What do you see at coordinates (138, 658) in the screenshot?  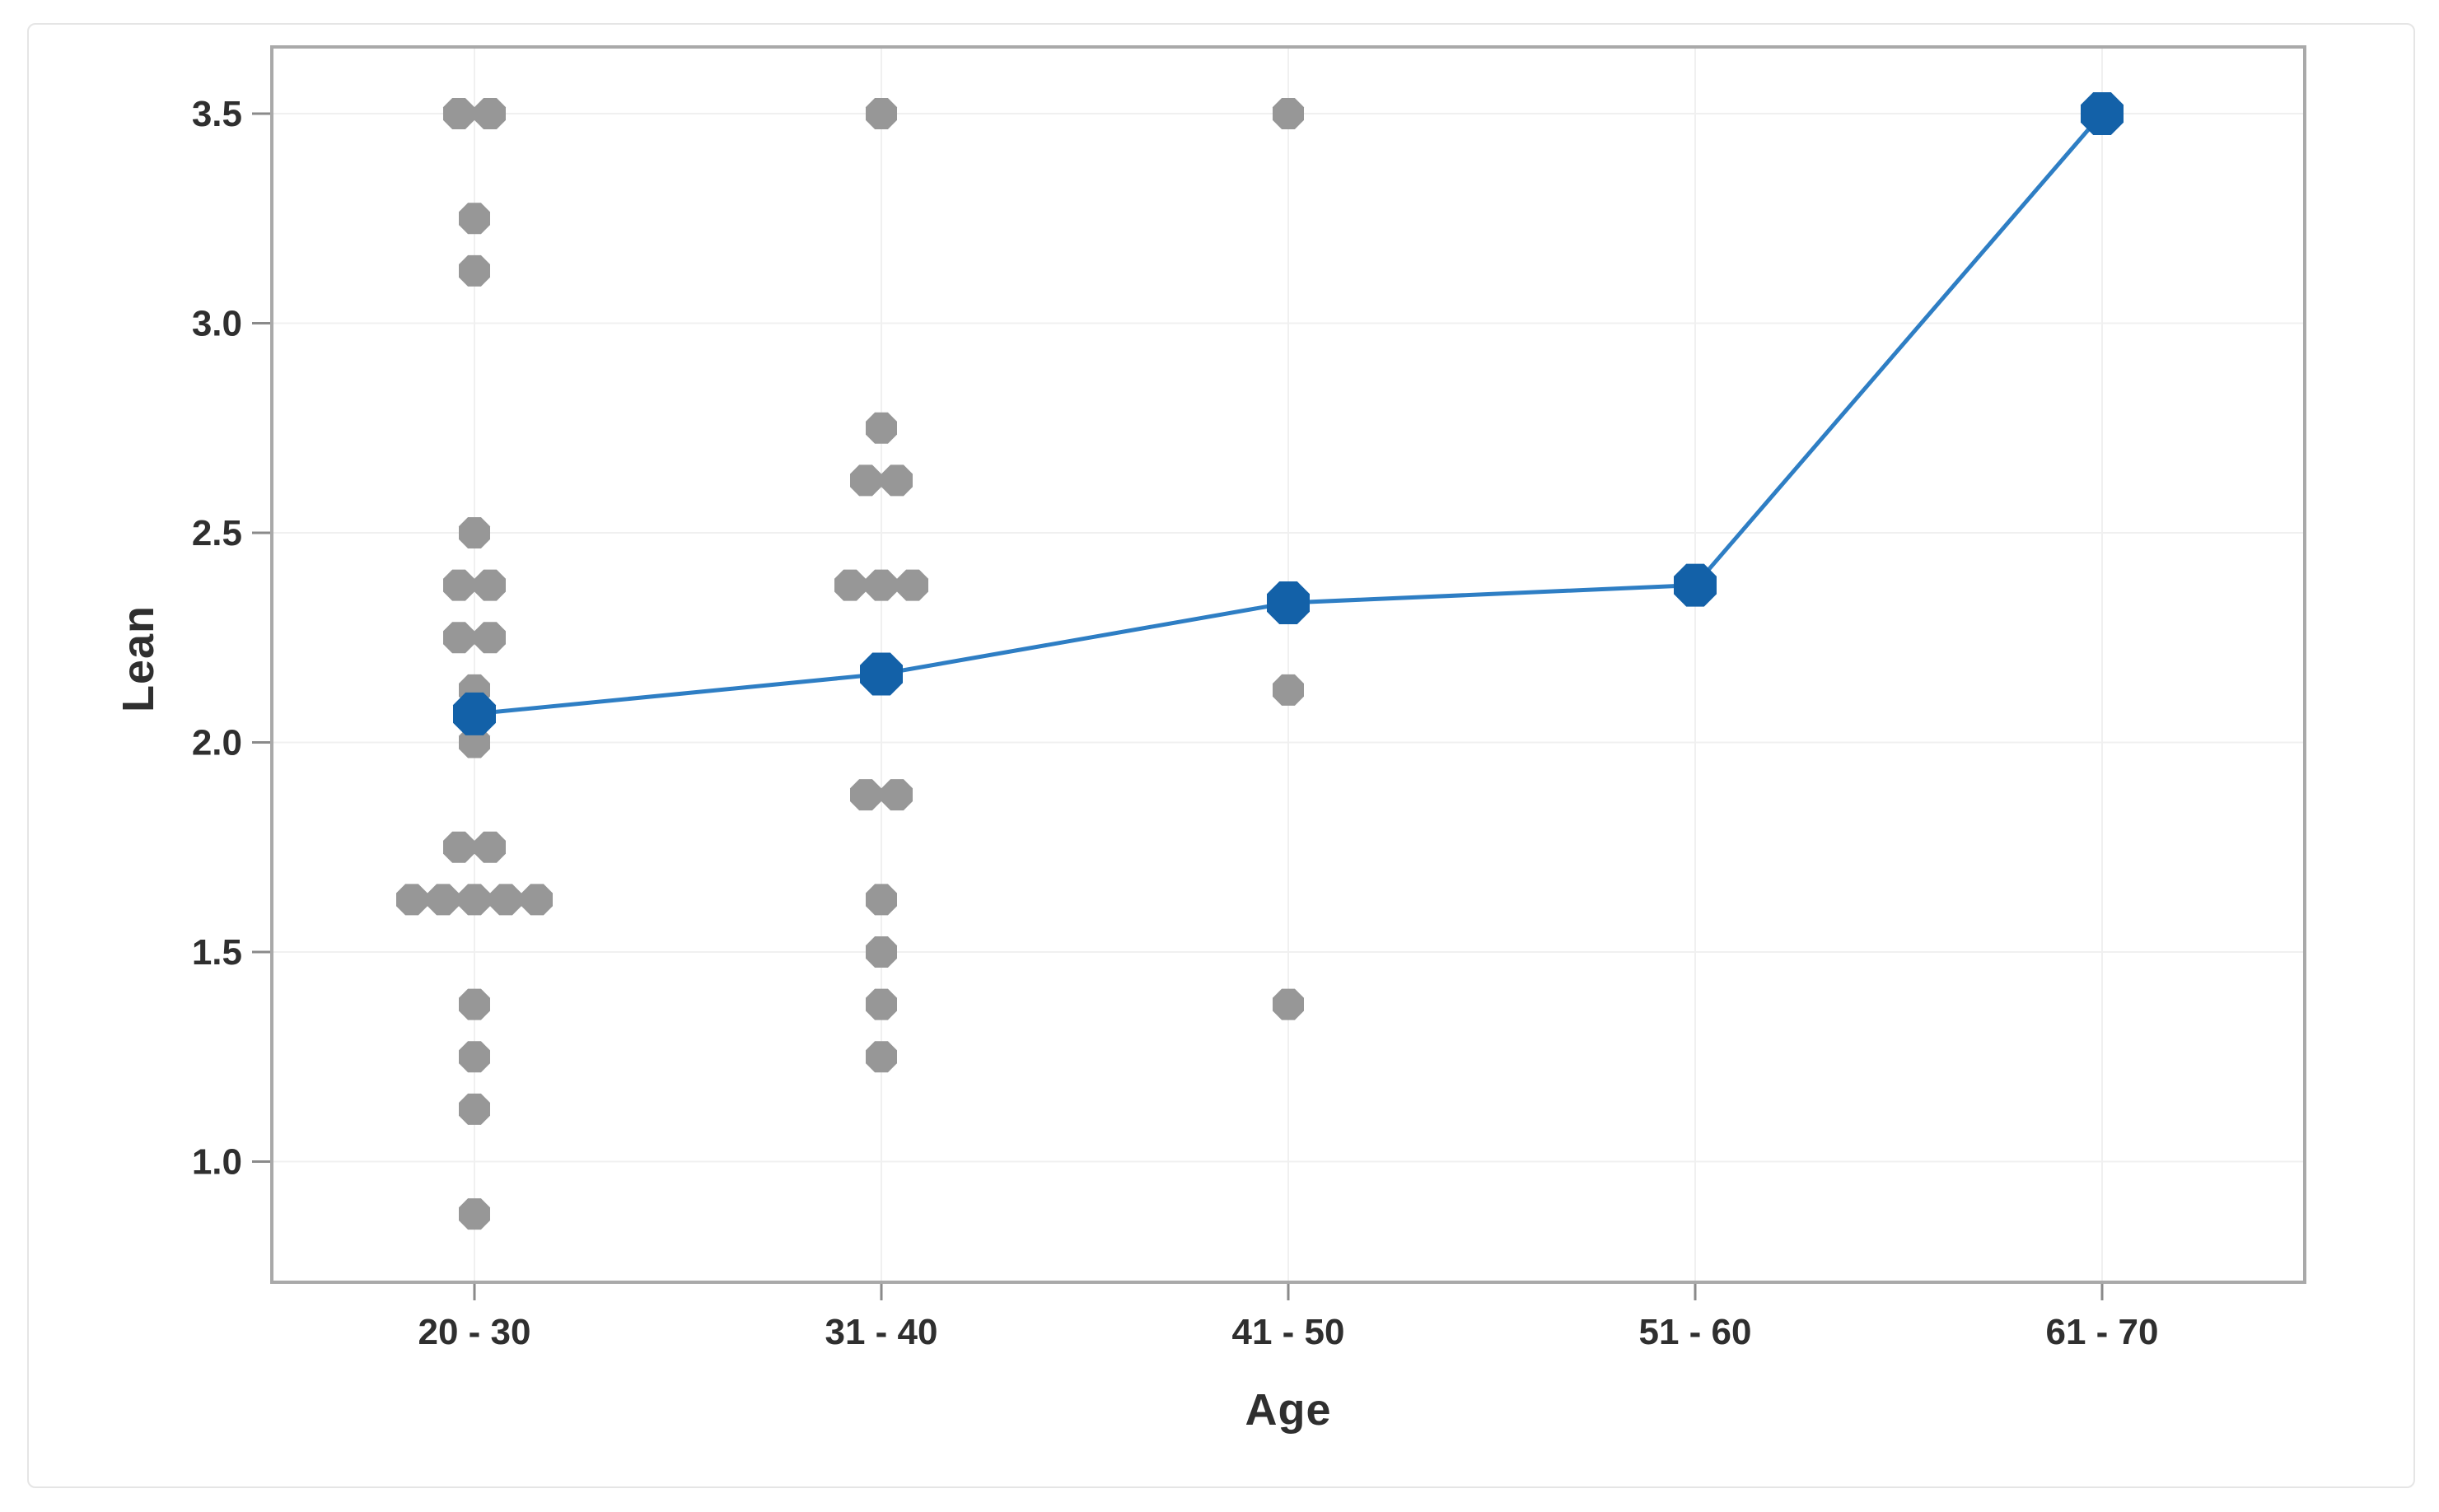 I see `y-axis-title: Lean` at bounding box center [138, 658].